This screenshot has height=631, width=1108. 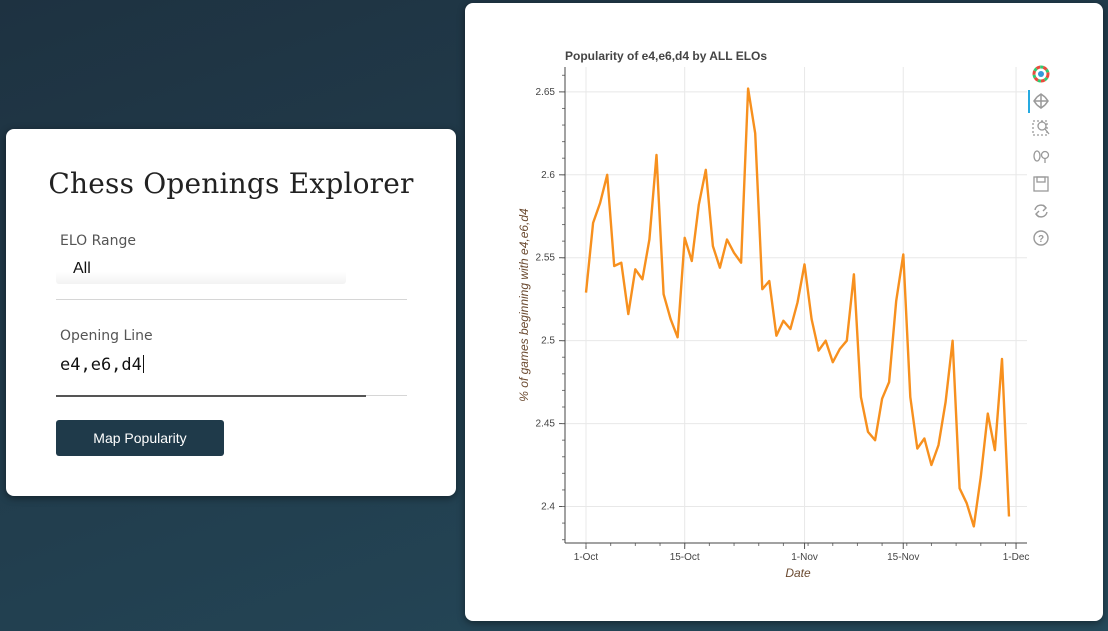 What do you see at coordinates (1041, 184) in the screenshot?
I see `save-icon` at bounding box center [1041, 184].